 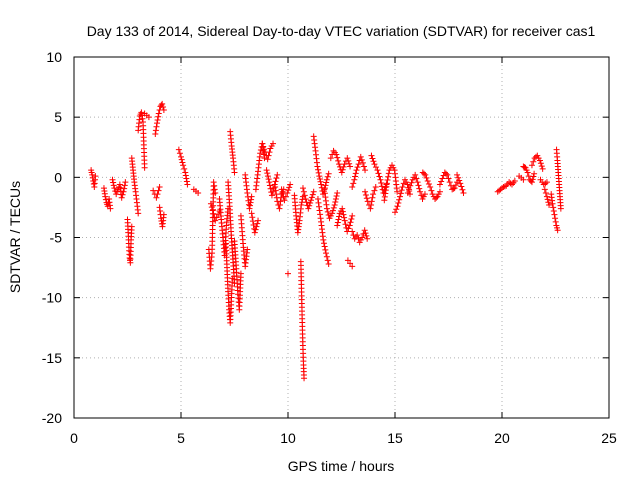 I want to click on y-tick-label: 5, so click(x=58, y=117).